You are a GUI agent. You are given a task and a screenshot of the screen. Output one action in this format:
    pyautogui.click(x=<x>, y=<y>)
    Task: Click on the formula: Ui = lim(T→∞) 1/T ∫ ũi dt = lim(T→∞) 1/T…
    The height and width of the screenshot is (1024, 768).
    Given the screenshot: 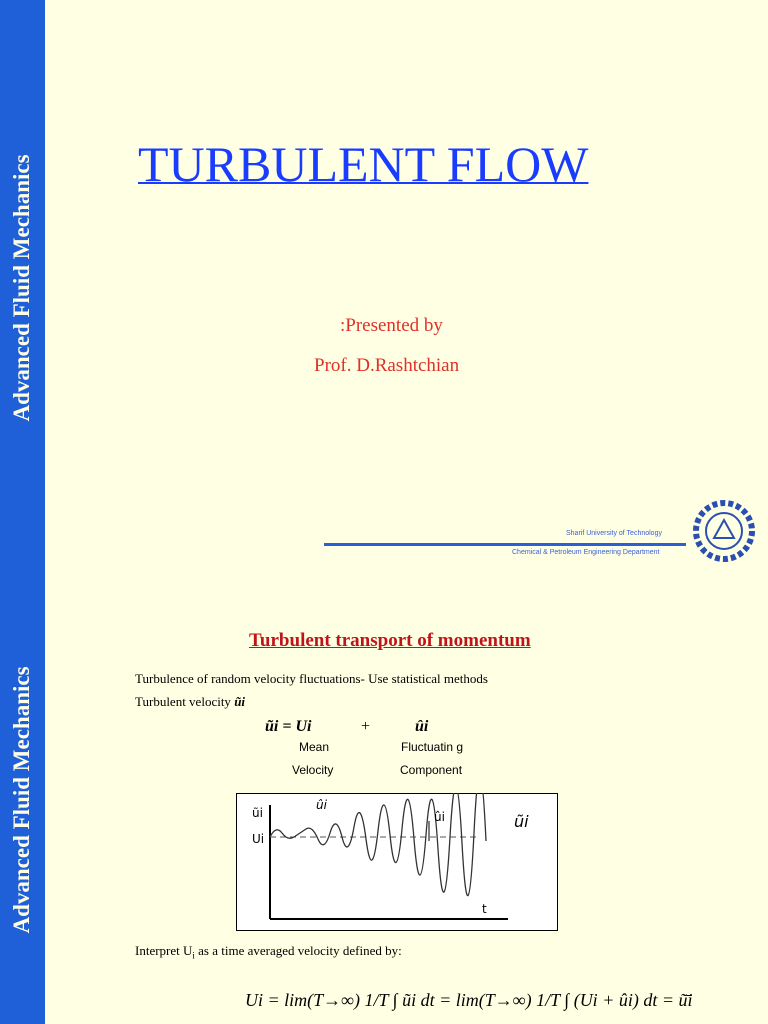 What is the action you would take?
    pyautogui.click(x=469, y=1000)
    